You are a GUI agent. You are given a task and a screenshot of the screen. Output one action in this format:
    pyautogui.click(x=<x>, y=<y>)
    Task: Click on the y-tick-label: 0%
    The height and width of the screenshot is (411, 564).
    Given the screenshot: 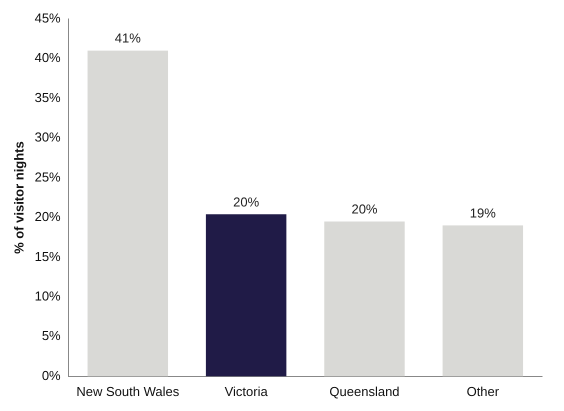 What is the action you would take?
    pyautogui.click(x=52, y=375)
    